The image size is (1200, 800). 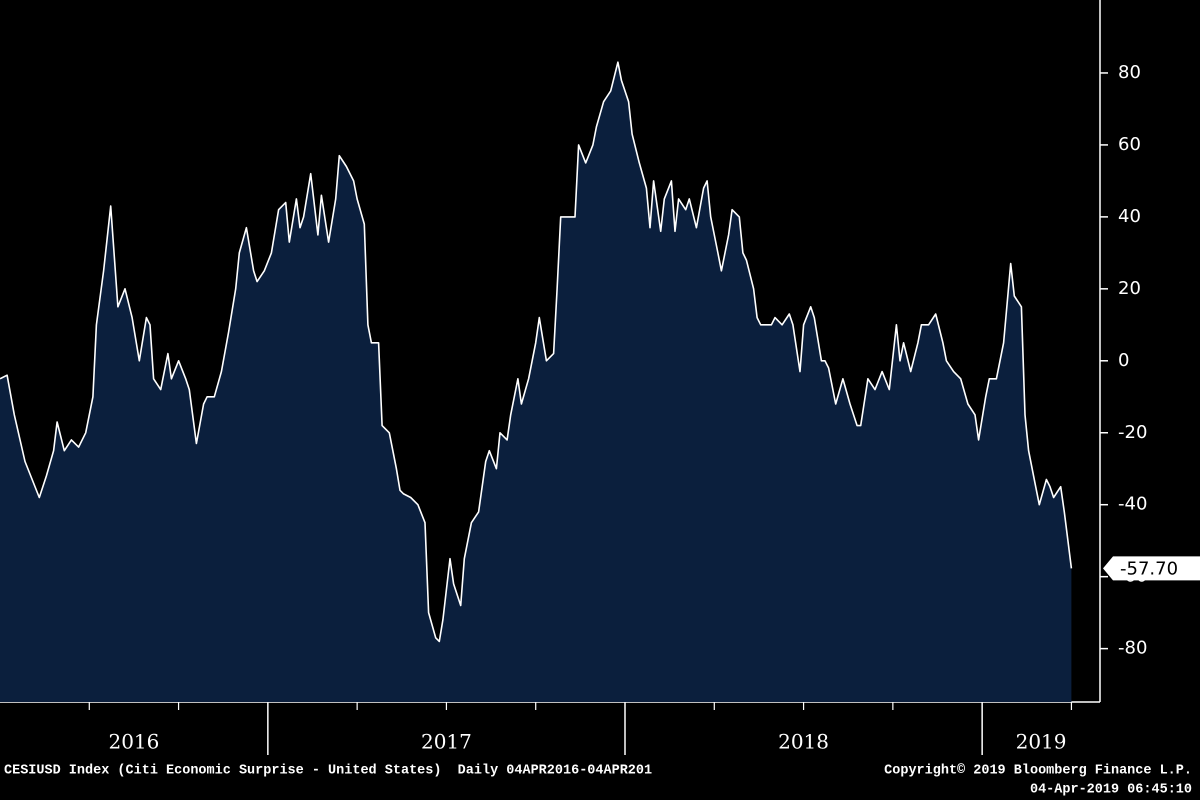 I want to click on footer-right: Copyright© 2019 Bloomberg Finance L.P., so click(x=1038, y=771).